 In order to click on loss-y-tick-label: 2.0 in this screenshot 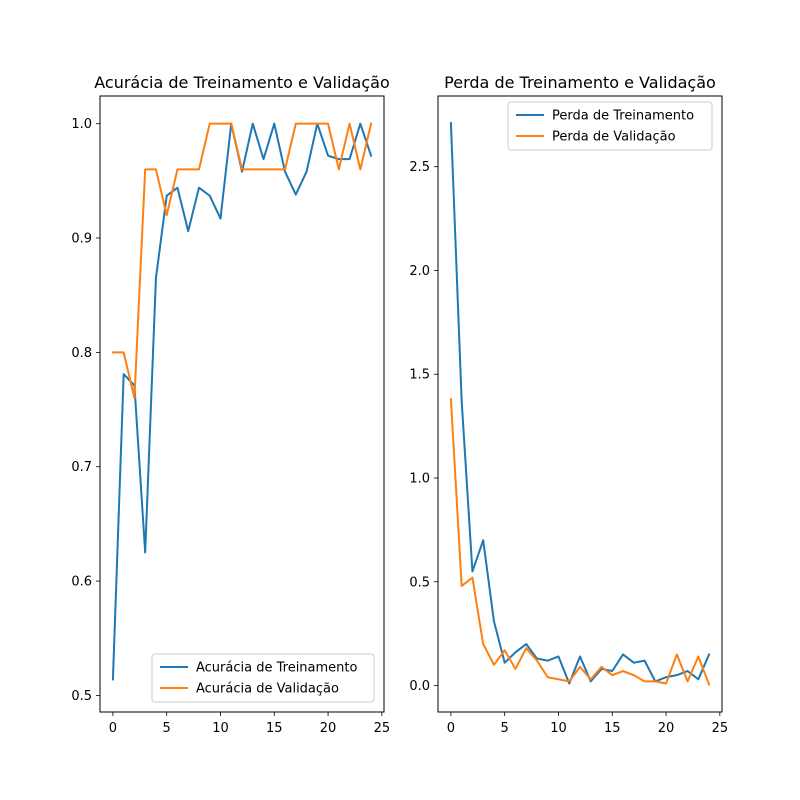, I will do `click(419, 271)`.